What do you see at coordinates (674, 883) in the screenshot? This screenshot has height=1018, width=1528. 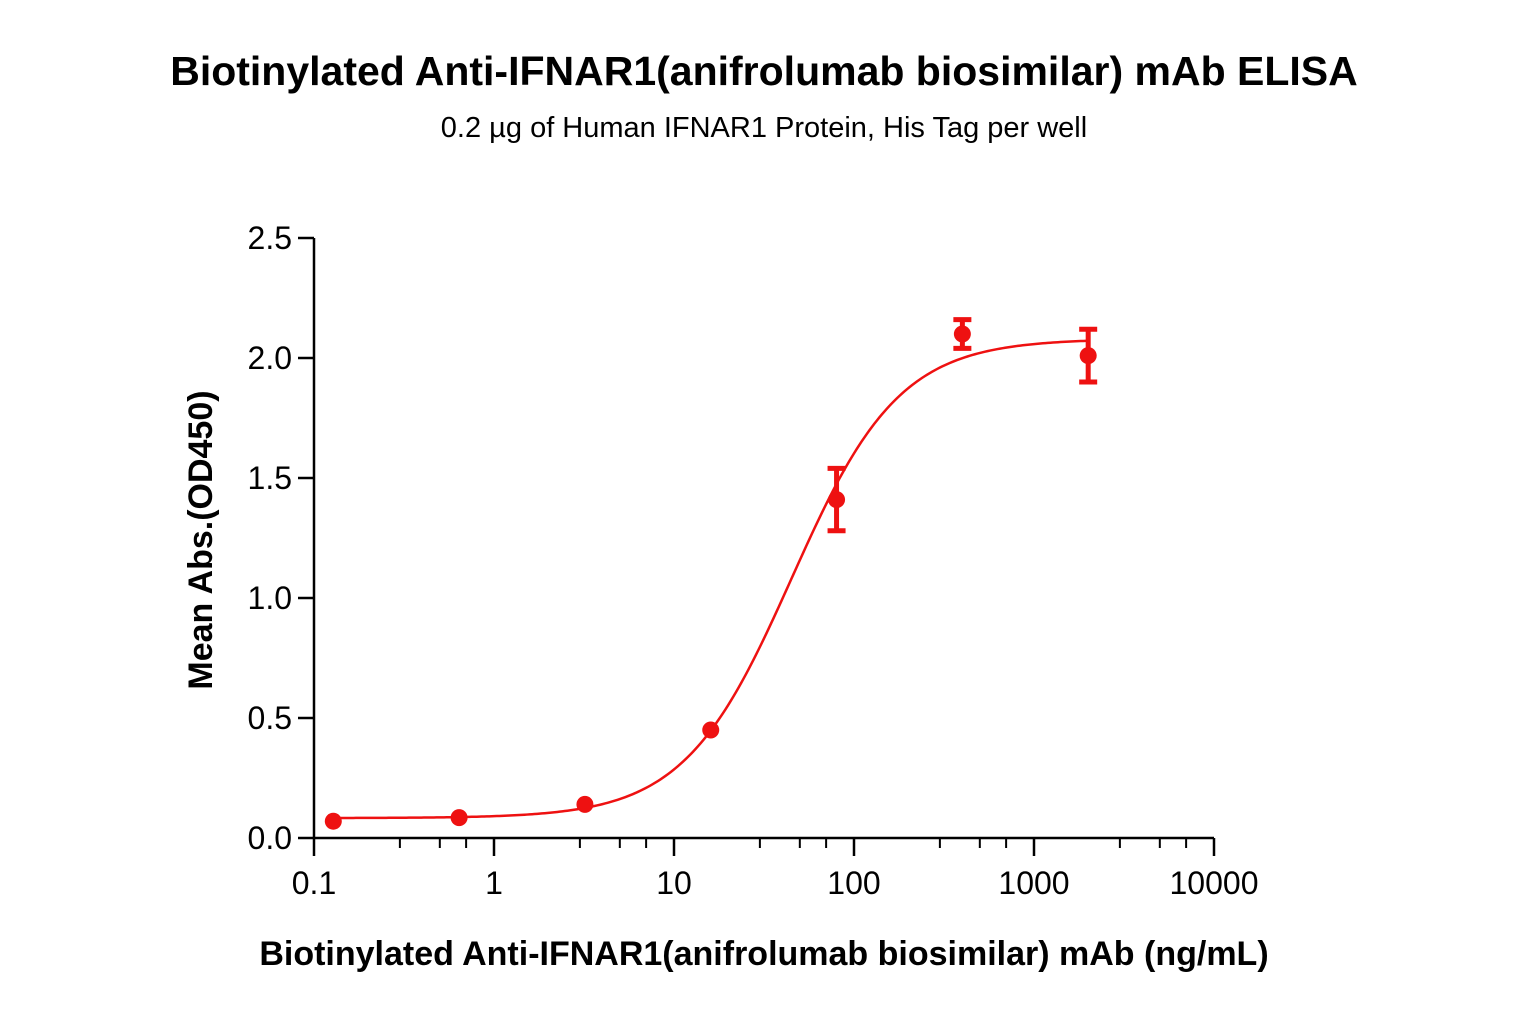 I see `x-tick-label: 10` at bounding box center [674, 883].